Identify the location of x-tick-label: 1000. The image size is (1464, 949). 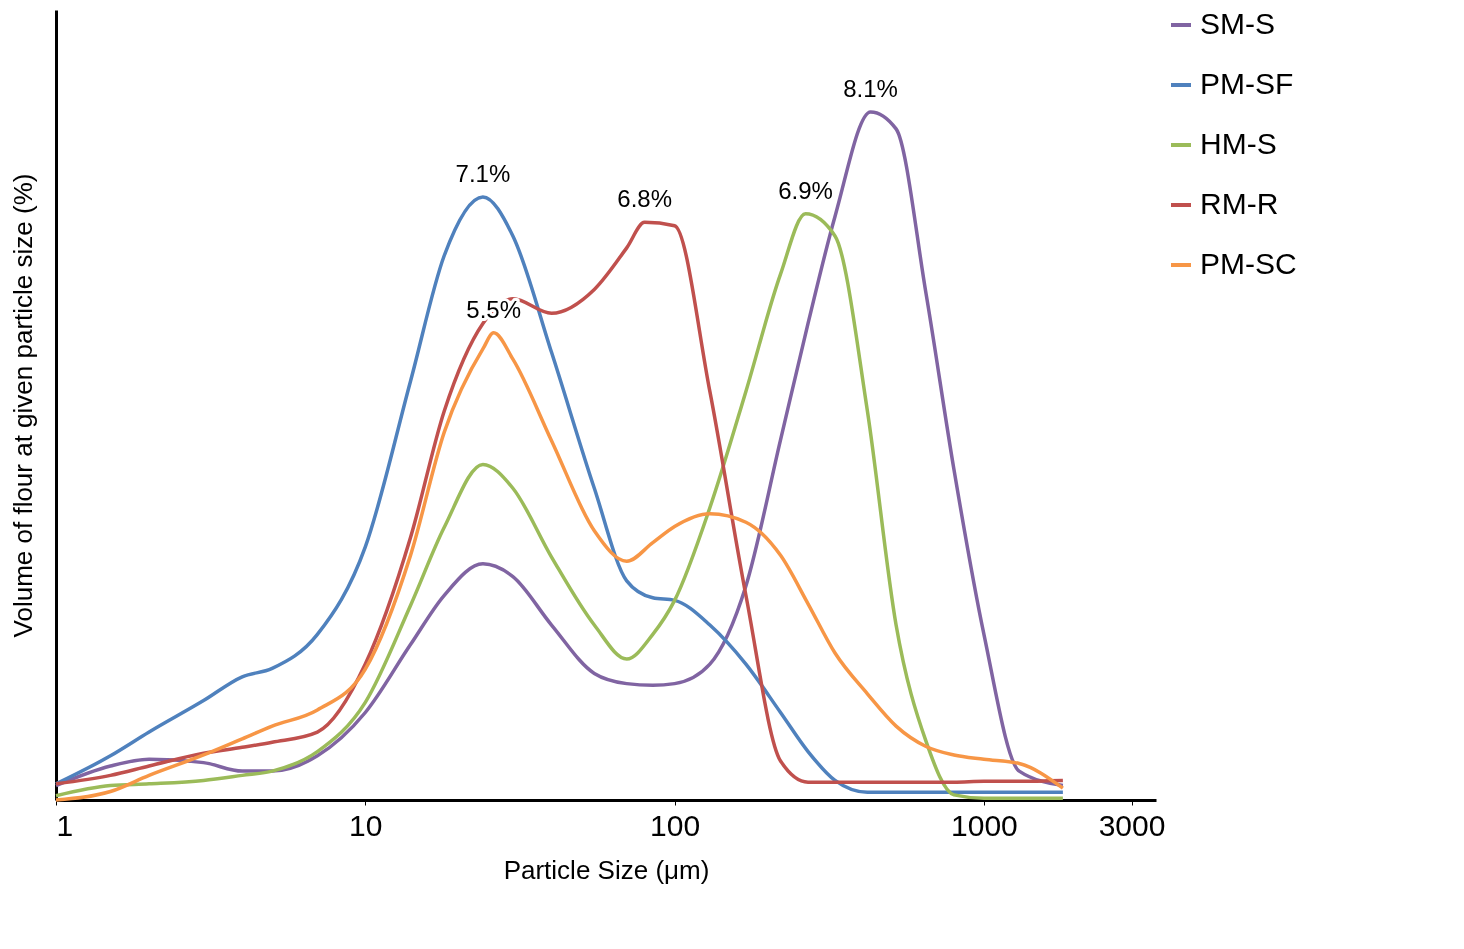
(984, 825).